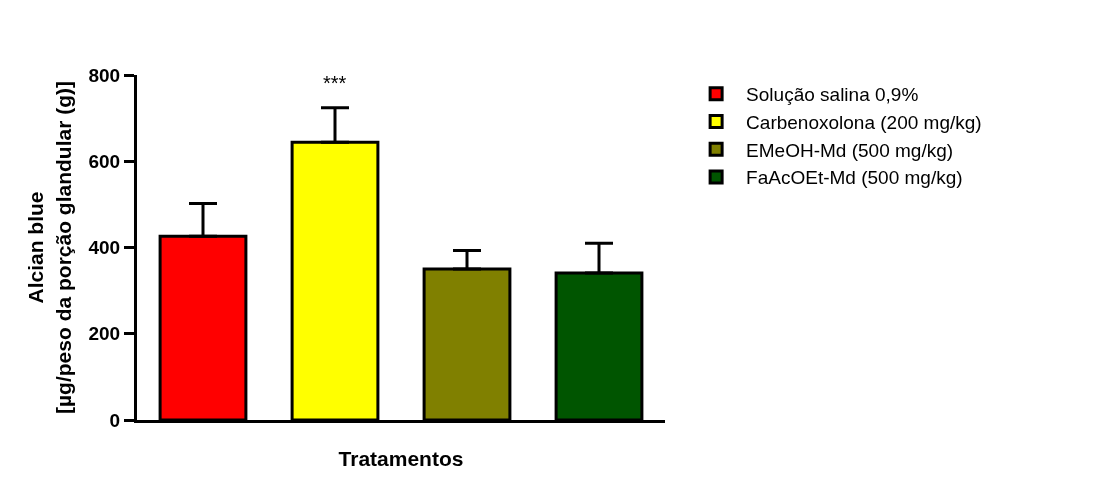  What do you see at coordinates (104, 248) in the screenshot?
I see `y-tick-label: 400` at bounding box center [104, 248].